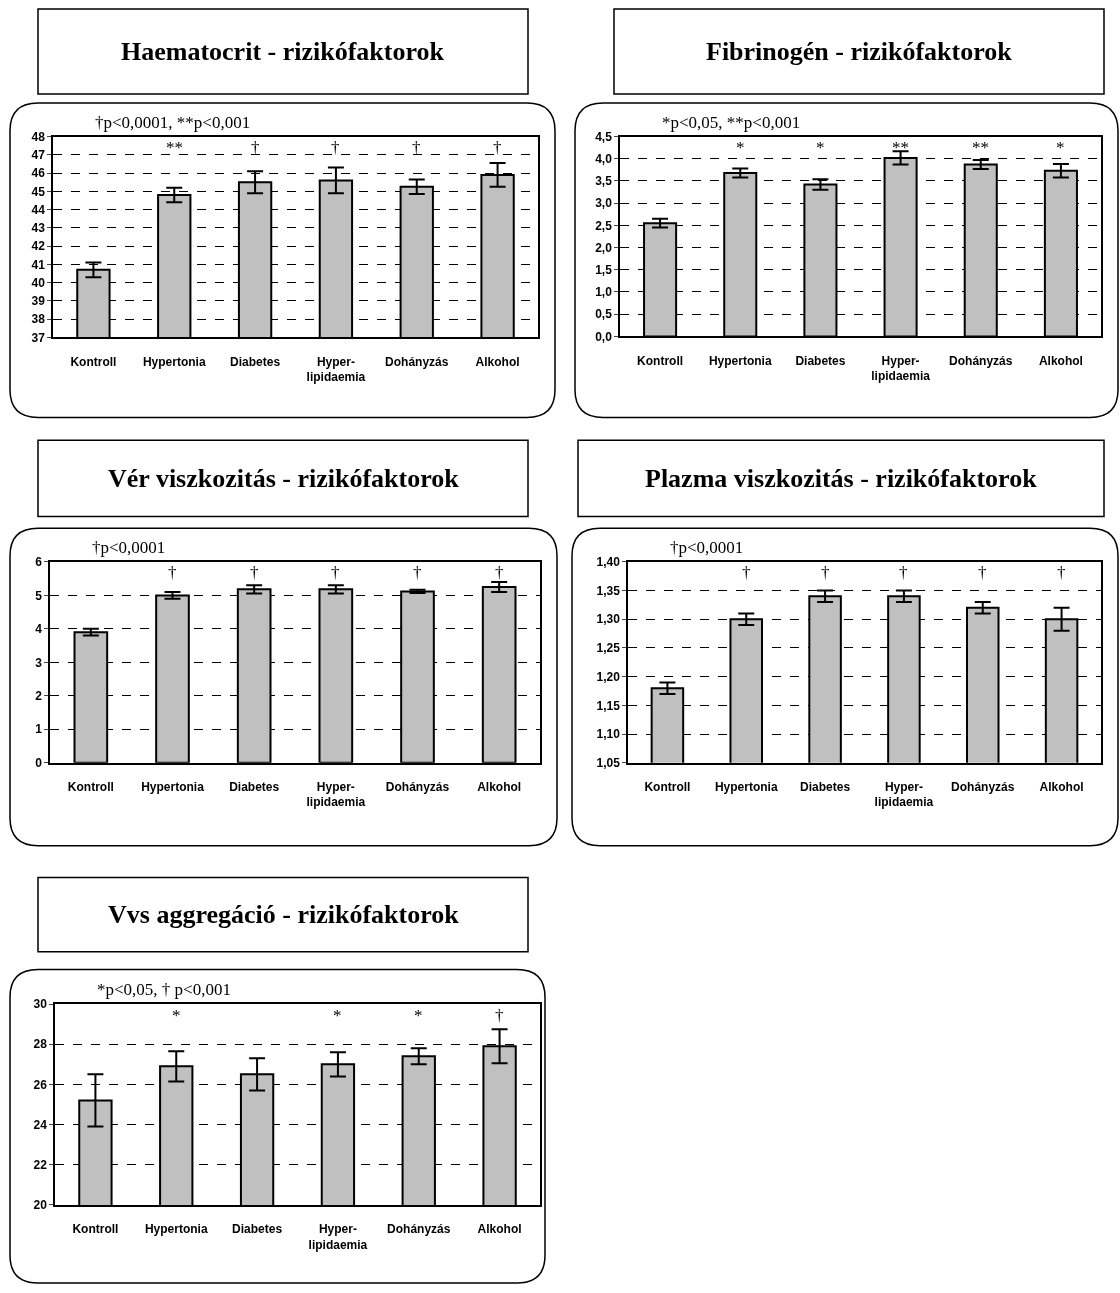 This screenshot has height=1293, width=1120. Describe the element at coordinates (164, 989) in the screenshot. I see `text: *p<0,05, † p<0,001` at that location.